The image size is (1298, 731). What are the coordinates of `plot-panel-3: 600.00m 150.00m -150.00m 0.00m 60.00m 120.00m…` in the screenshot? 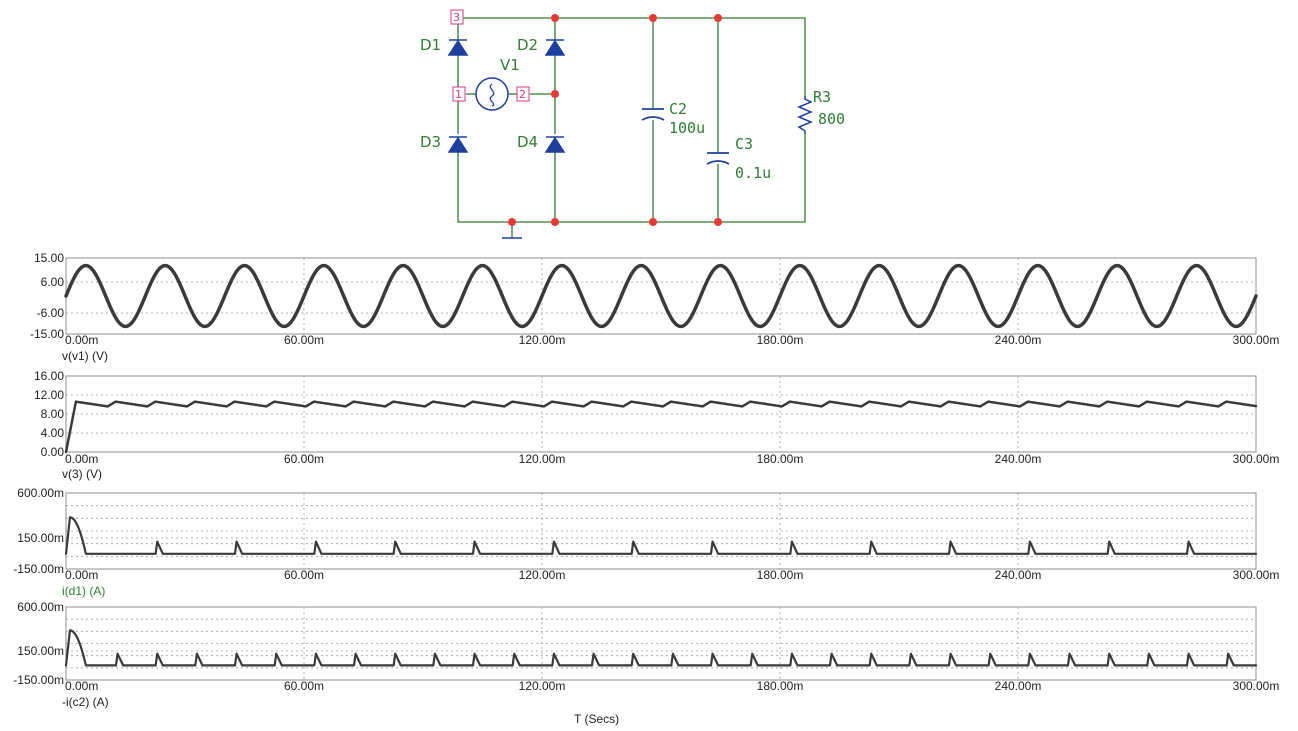 It's located at (646, 542).